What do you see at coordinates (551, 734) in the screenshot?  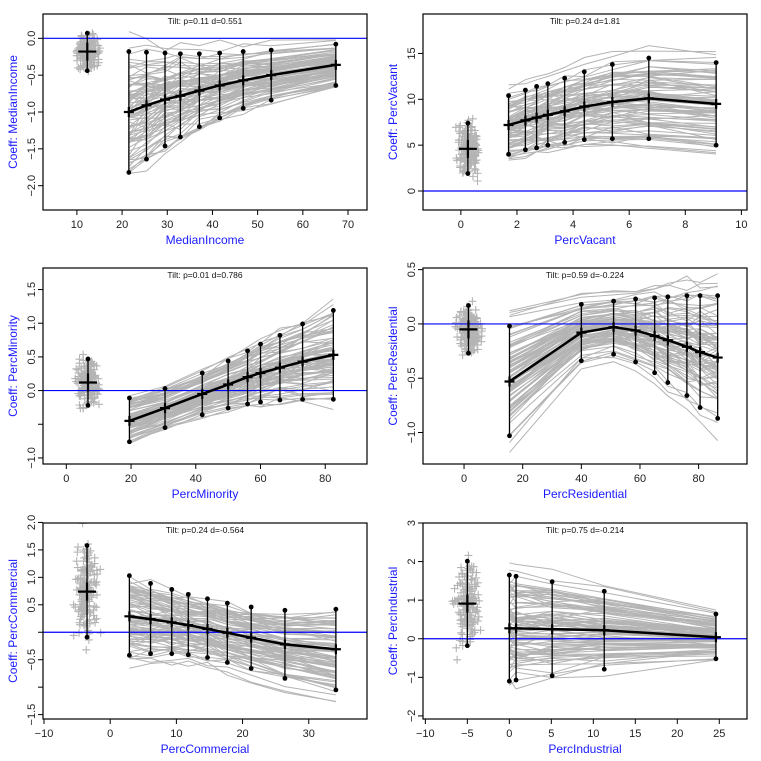 I see `x-tick-label: 5` at bounding box center [551, 734].